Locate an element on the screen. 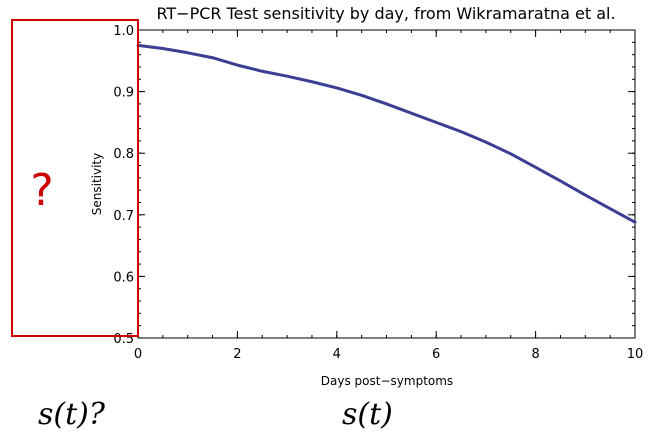  x-tick-label: 8 is located at coordinates (535, 354).